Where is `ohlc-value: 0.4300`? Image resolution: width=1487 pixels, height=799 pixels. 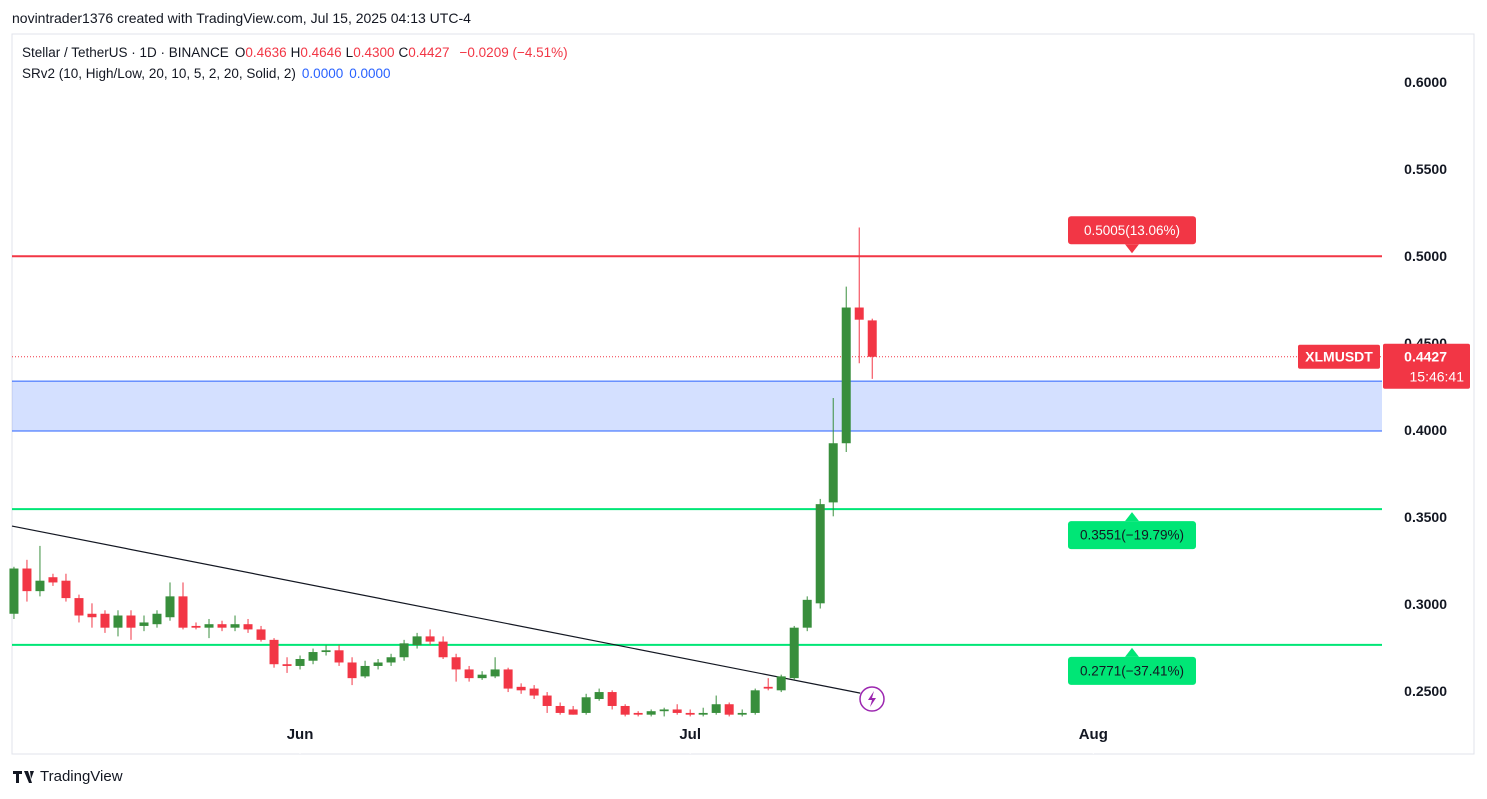
ohlc-value: 0.4300 is located at coordinates (374, 52).